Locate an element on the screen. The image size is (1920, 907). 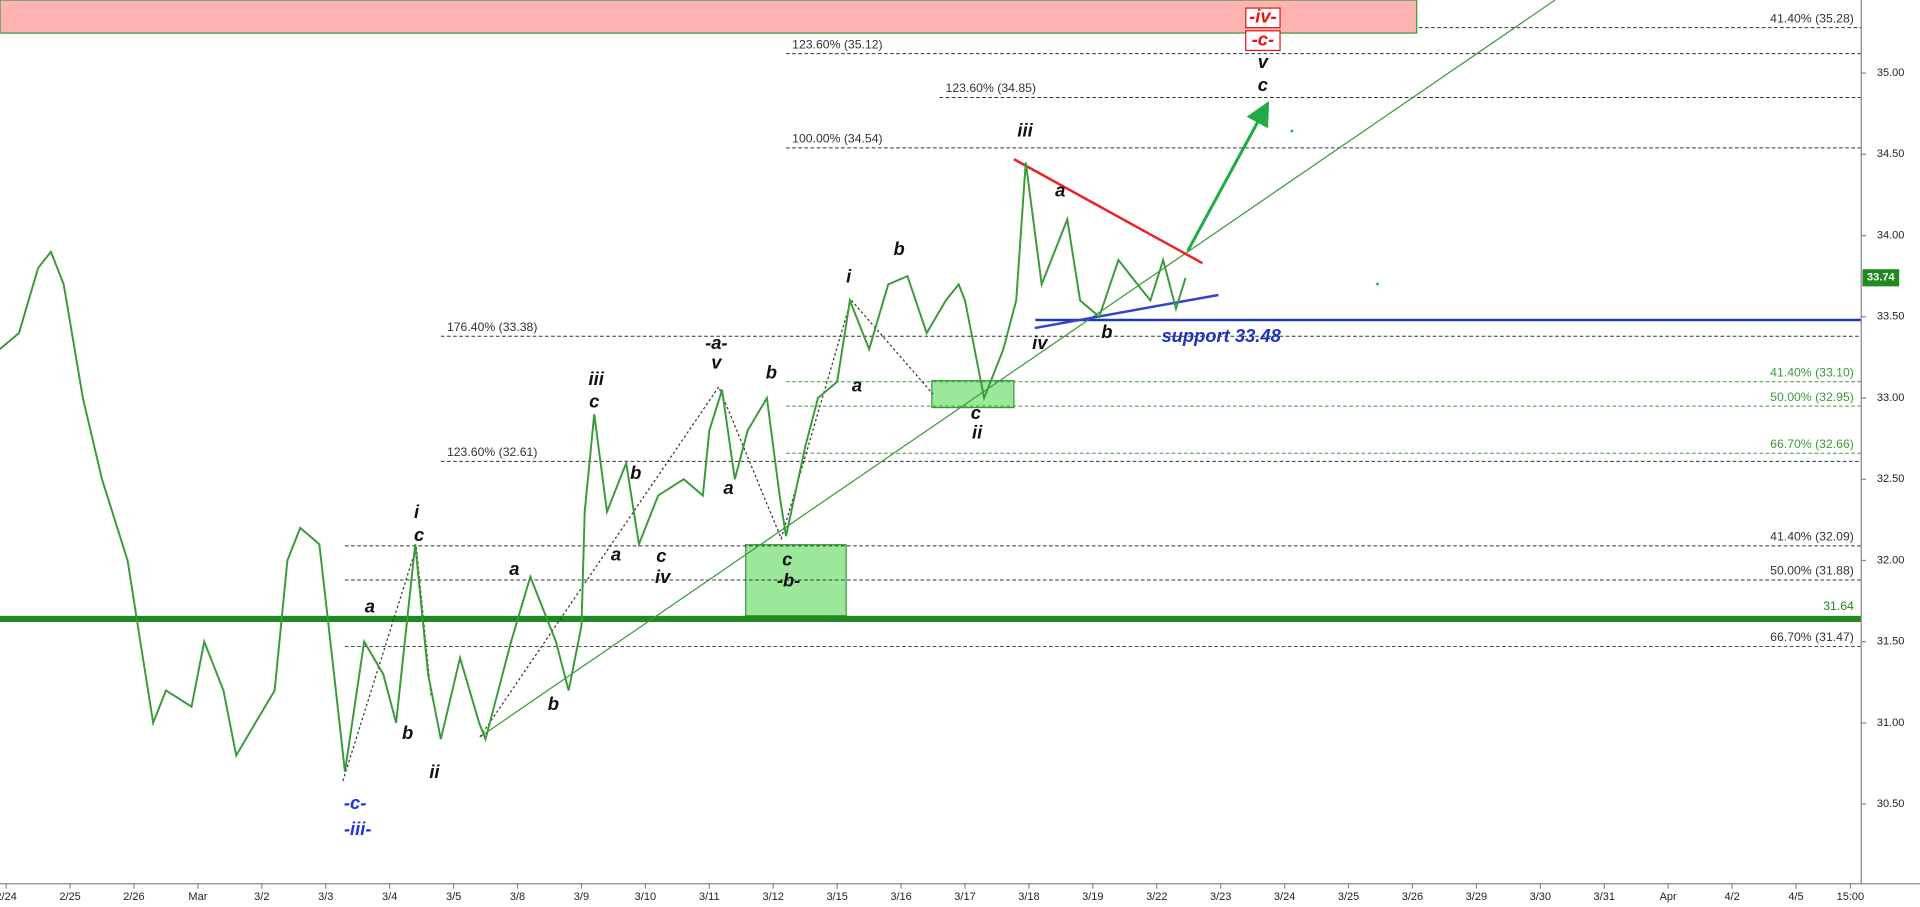
x-tick-label: 15:00 is located at coordinates (1851, 897).